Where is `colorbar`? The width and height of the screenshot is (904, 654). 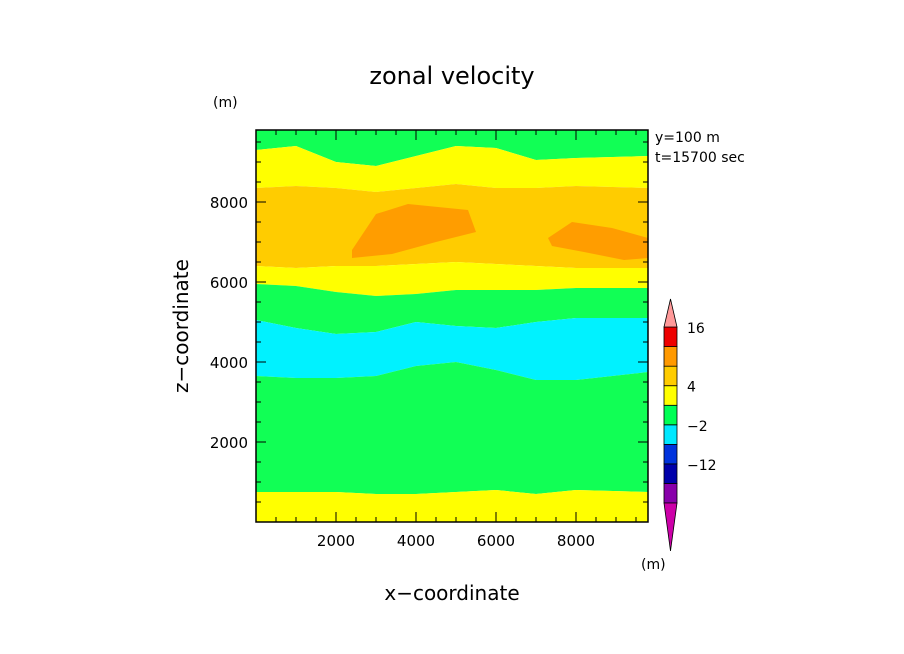 colorbar is located at coordinates (670, 425).